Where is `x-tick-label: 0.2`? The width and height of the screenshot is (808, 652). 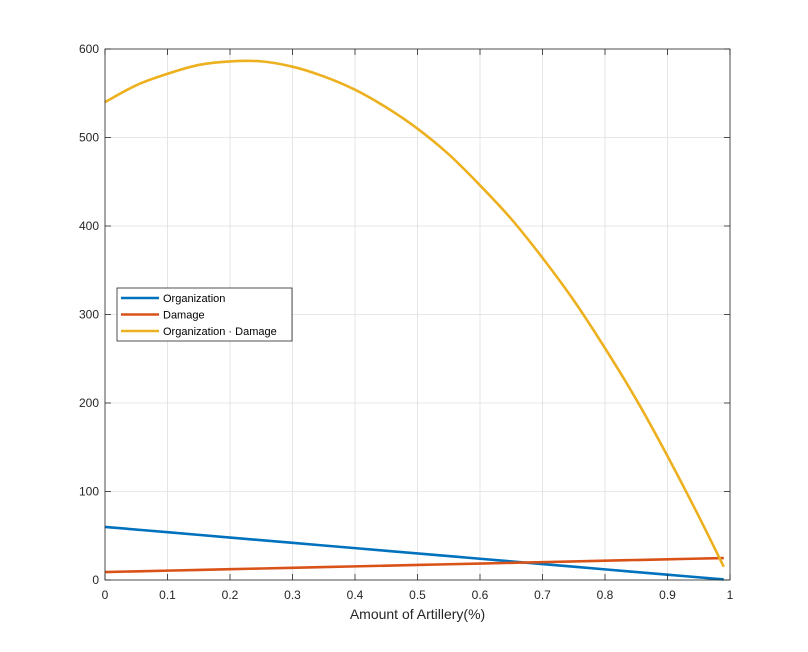 x-tick-label: 0.2 is located at coordinates (230, 595).